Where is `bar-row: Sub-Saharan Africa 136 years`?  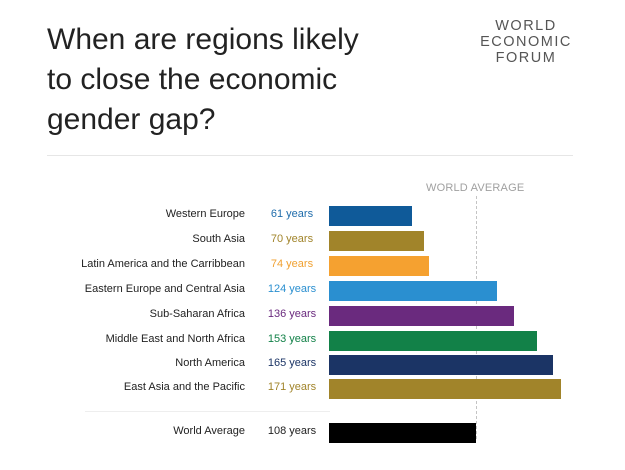
bar-row: Sub-Saharan Africa 136 years is located at coordinates (312, 316).